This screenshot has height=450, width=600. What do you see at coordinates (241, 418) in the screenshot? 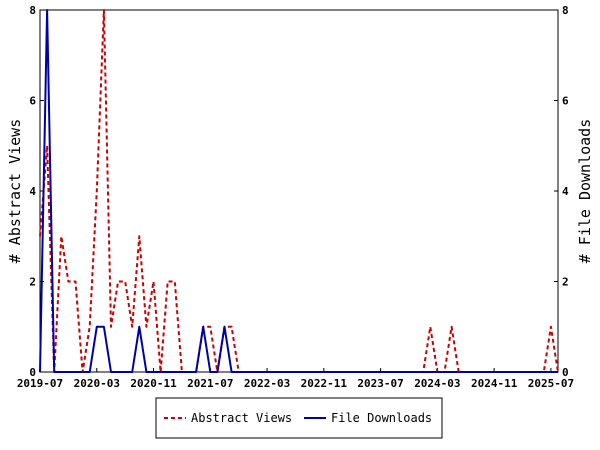
I see `legend-label-abstract-views: Abstract Views` at bounding box center [241, 418].